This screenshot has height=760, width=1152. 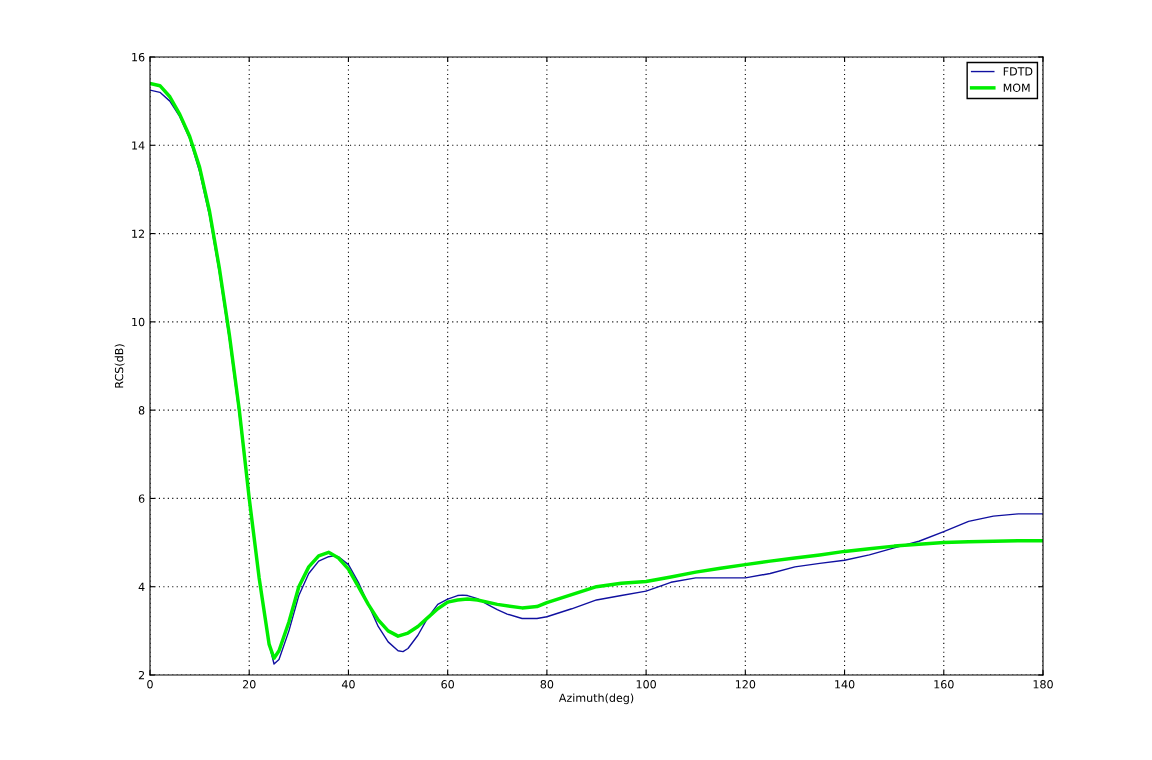 I want to click on x-tick-label: 160, so click(x=944, y=684).